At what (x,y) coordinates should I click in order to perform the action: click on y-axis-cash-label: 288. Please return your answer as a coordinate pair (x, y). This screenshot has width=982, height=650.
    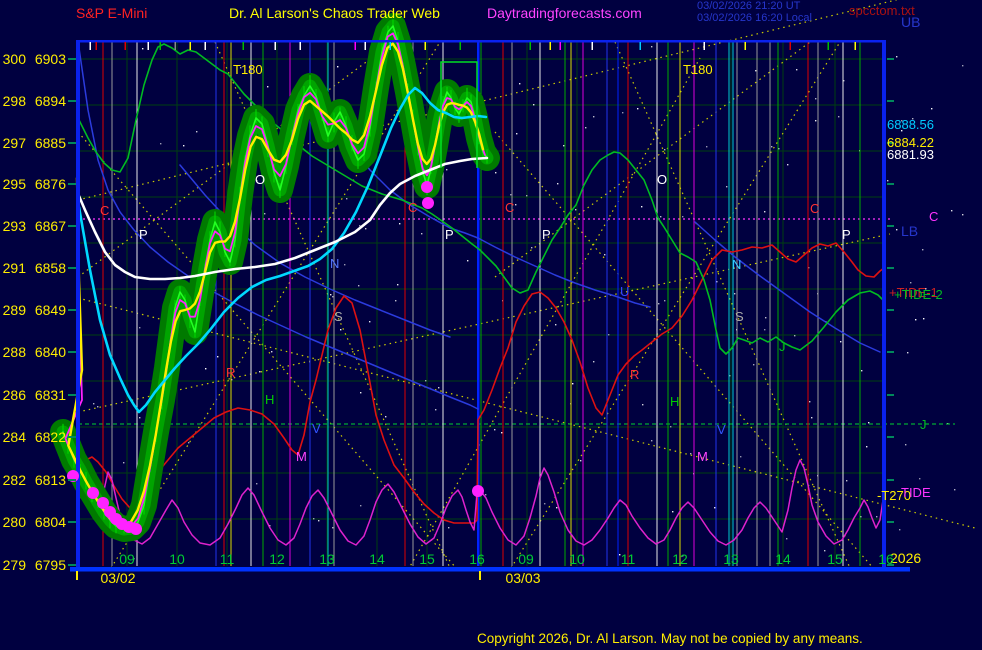
    Looking at the image, I should click on (15, 352).